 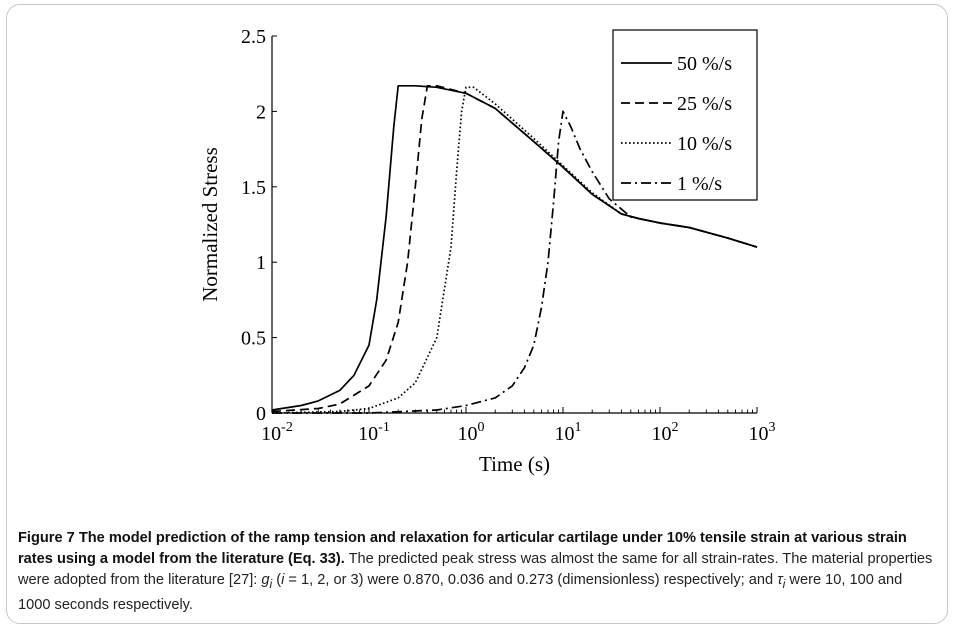 What do you see at coordinates (784, 583) in the screenshot?
I see `caption-sub-i-2: i` at bounding box center [784, 583].